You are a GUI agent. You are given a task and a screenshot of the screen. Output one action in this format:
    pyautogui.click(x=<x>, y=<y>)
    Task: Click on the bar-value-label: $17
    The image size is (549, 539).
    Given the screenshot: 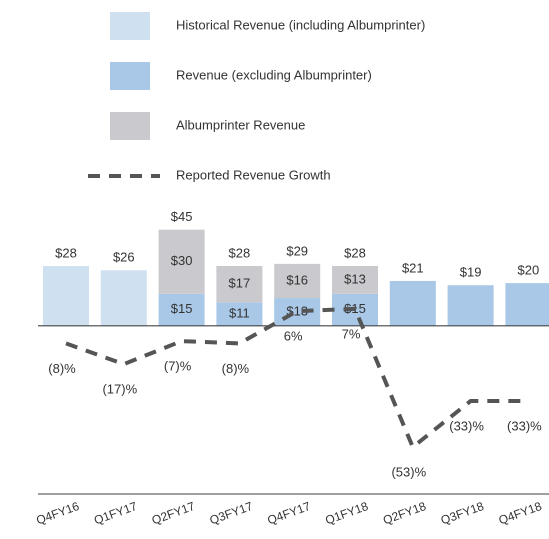 What is the action you would take?
    pyautogui.click(x=240, y=283)
    